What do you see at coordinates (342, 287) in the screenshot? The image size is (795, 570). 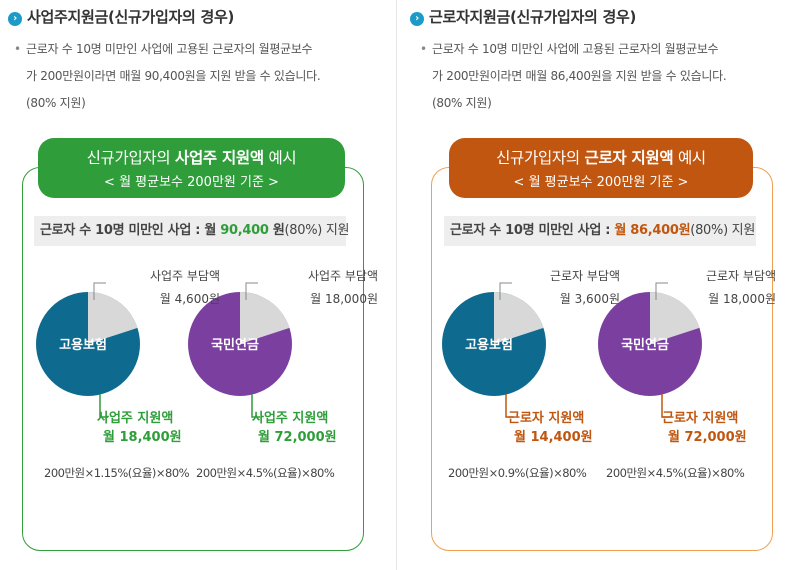 I see `burden-label: 사업주 부담액 월 18,000원` at bounding box center [342, 287].